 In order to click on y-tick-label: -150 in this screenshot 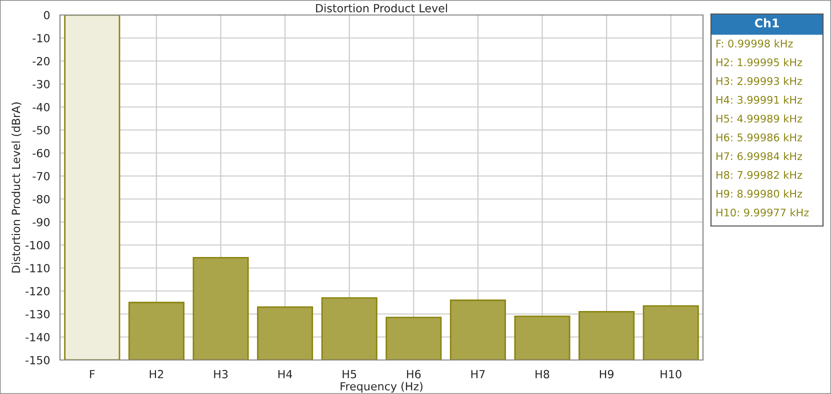, I will do `click(38, 360)`.